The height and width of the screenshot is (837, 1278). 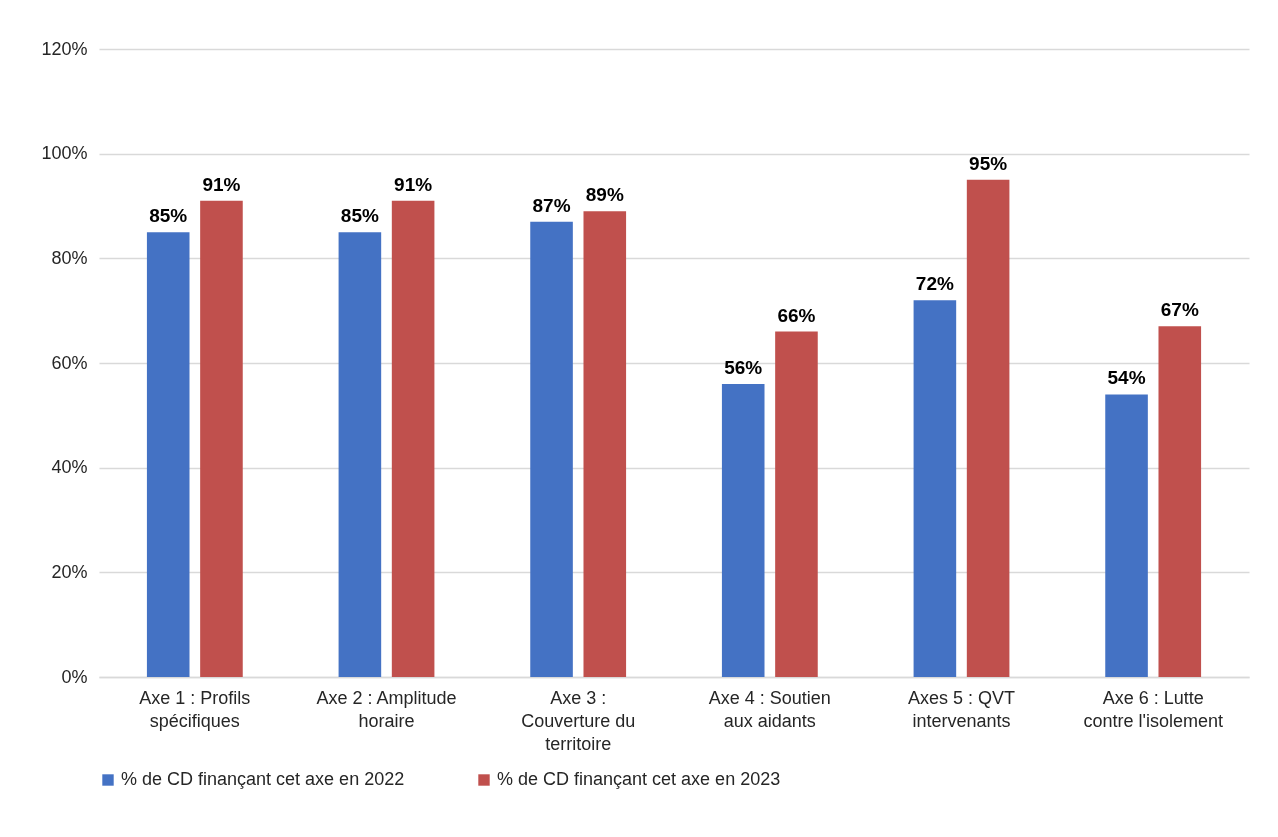 What do you see at coordinates (195, 709) in the screenshot?
I see `x-tick-label: Axe 1 : Profils spécifiques` at bounding box center [195, 709].